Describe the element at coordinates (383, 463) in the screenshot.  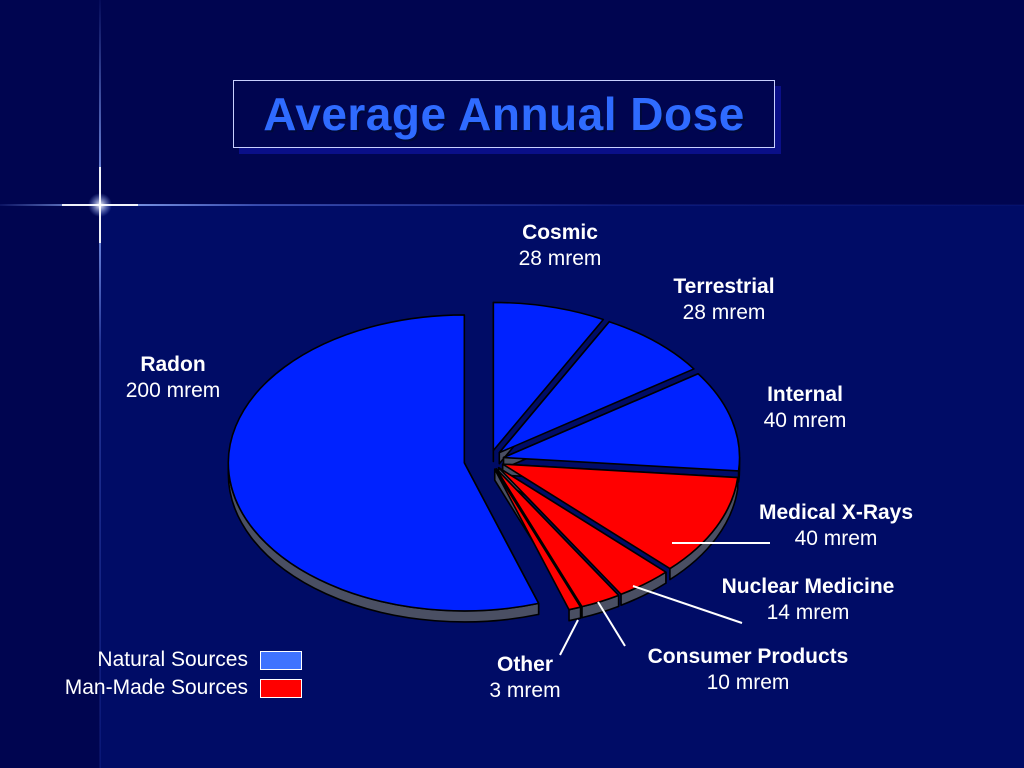
I see `pie-slice-radon` at that location.